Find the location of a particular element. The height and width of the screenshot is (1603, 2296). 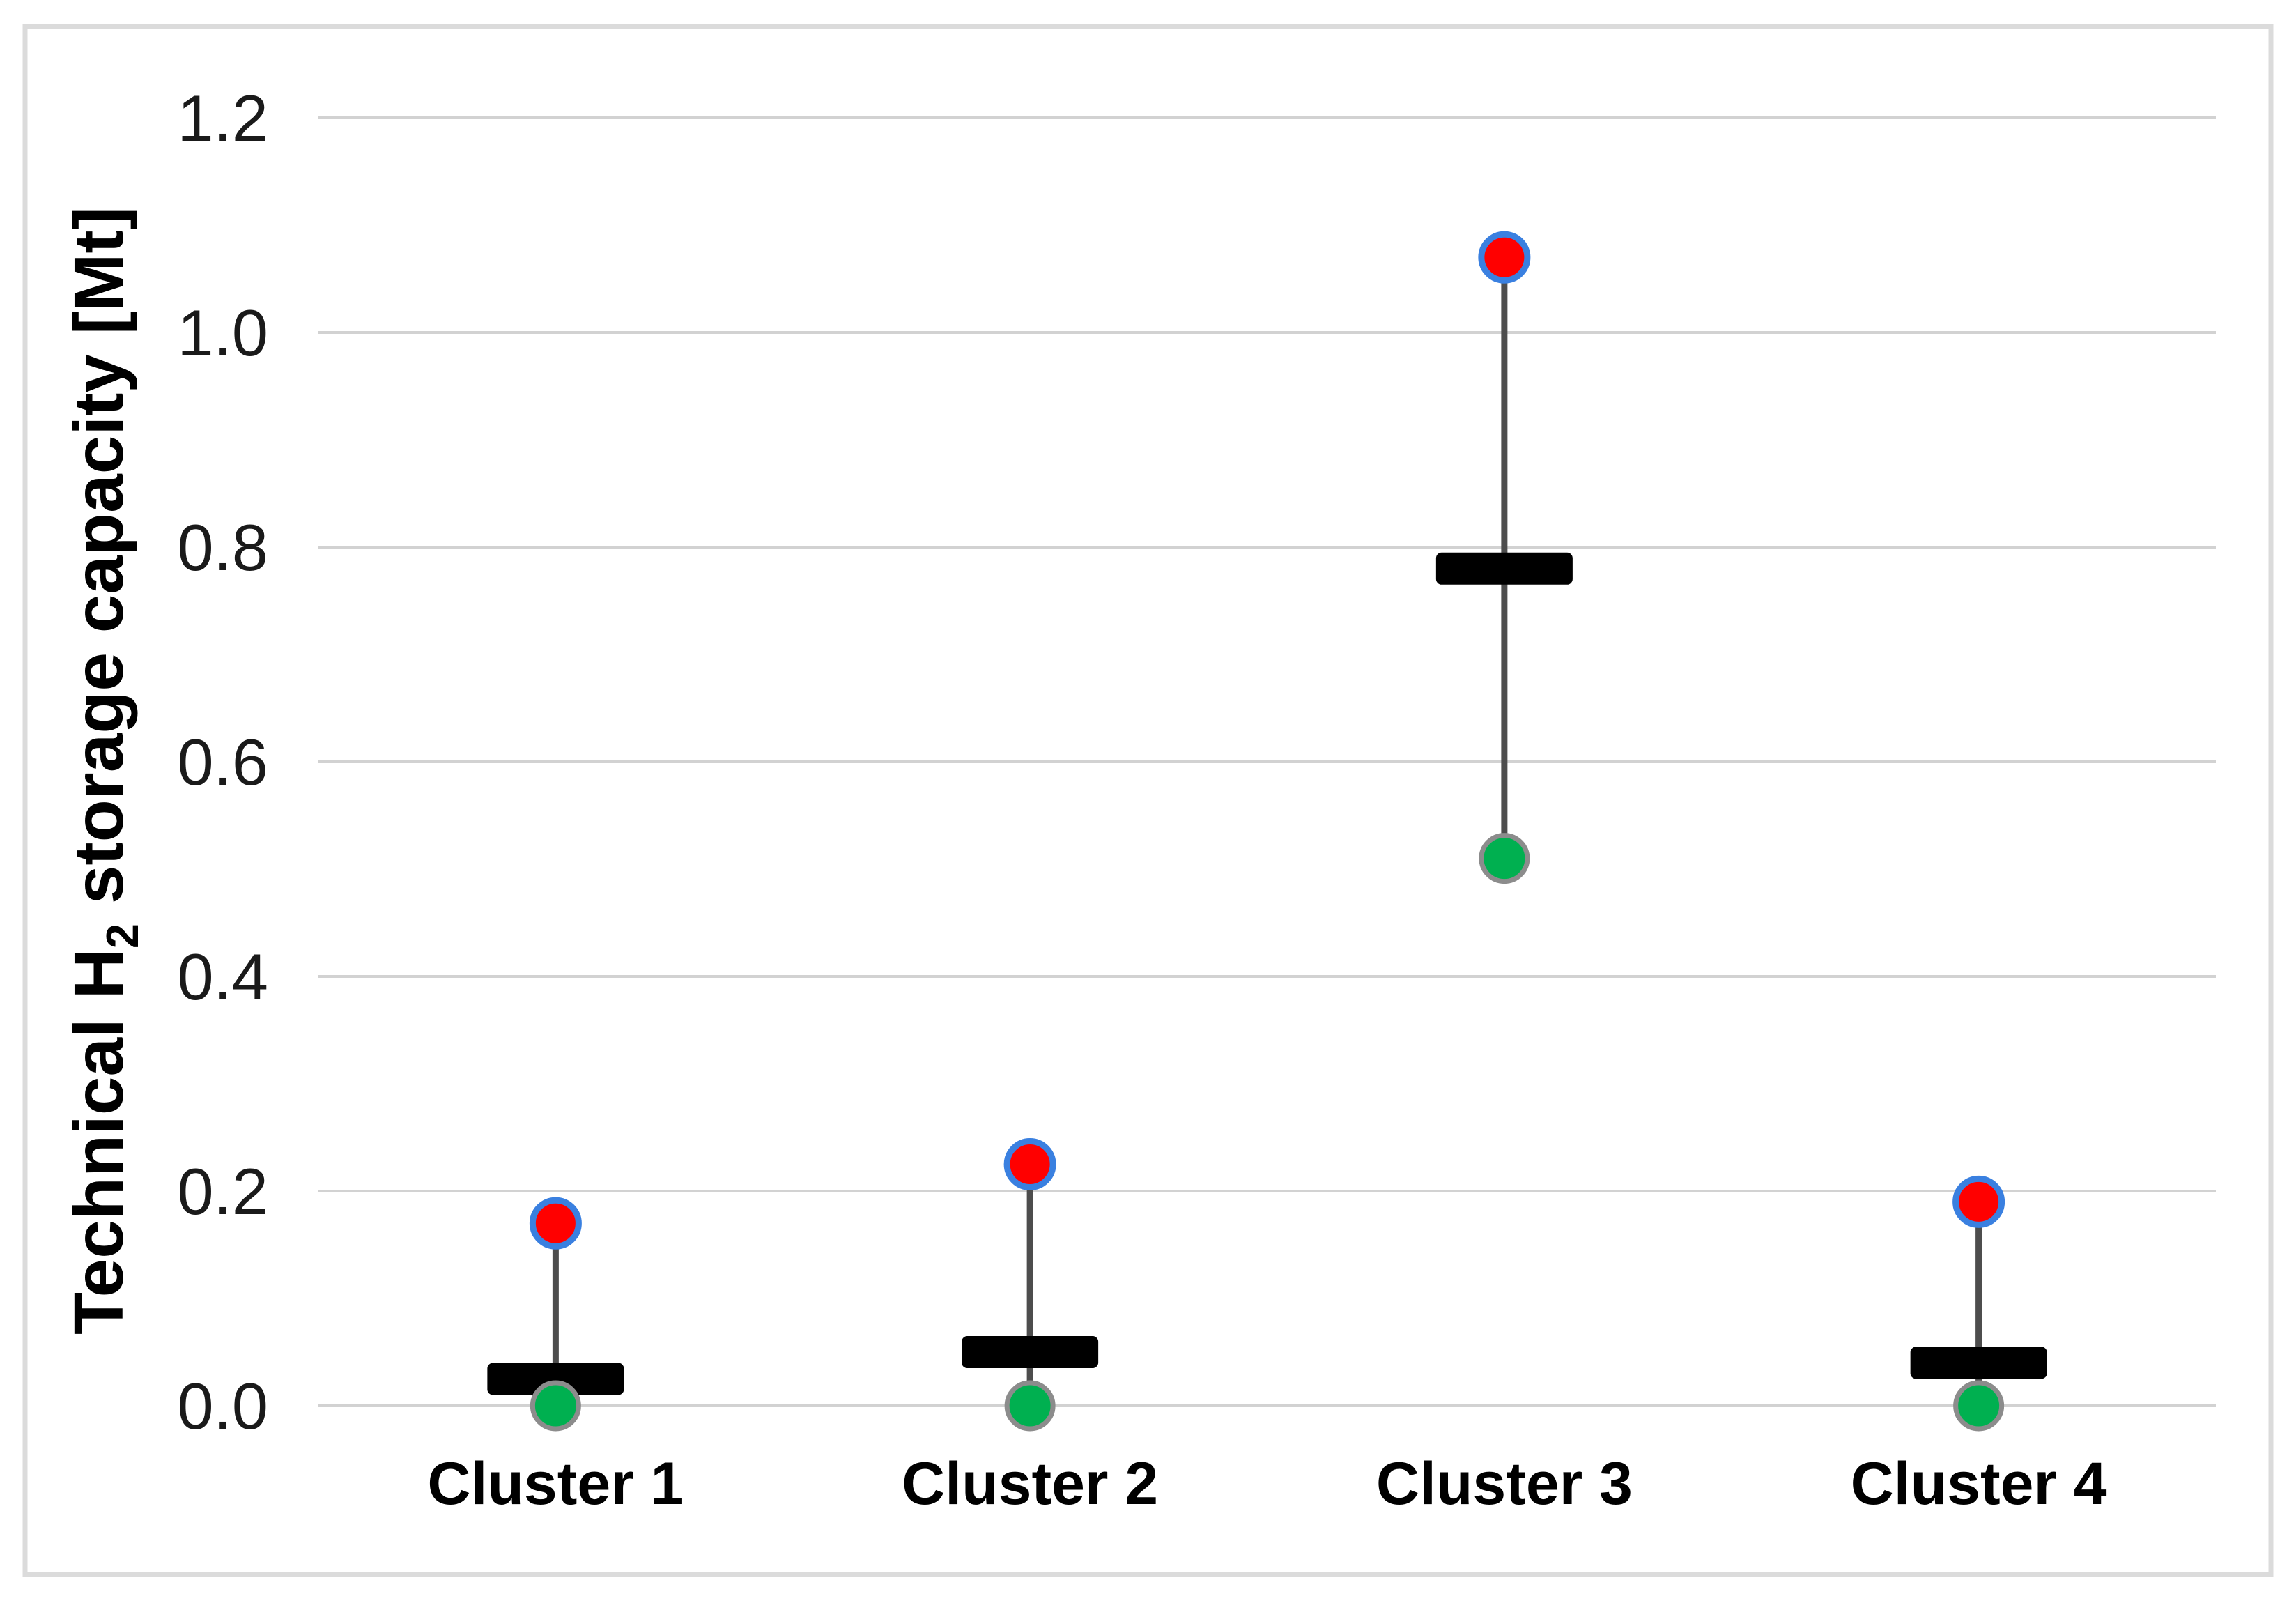

y-tick-label-0.4: 0.4 is located at coordinates (222, 976).